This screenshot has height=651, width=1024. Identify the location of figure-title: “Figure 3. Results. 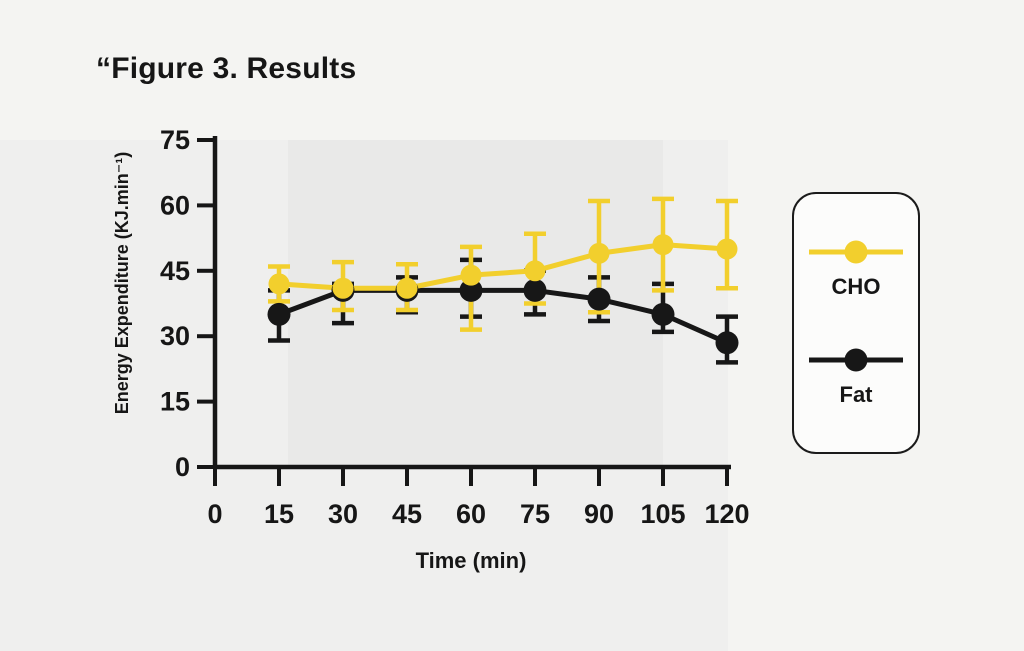
(226, 68).